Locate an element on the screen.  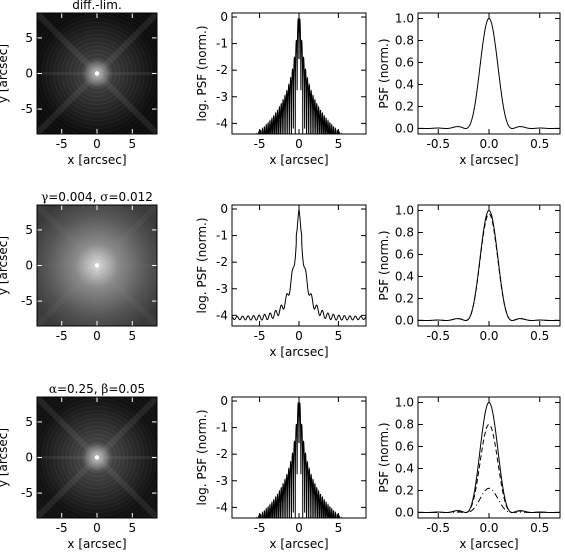
panel-title: diff.-lim. is located at coordinates (97, 6).